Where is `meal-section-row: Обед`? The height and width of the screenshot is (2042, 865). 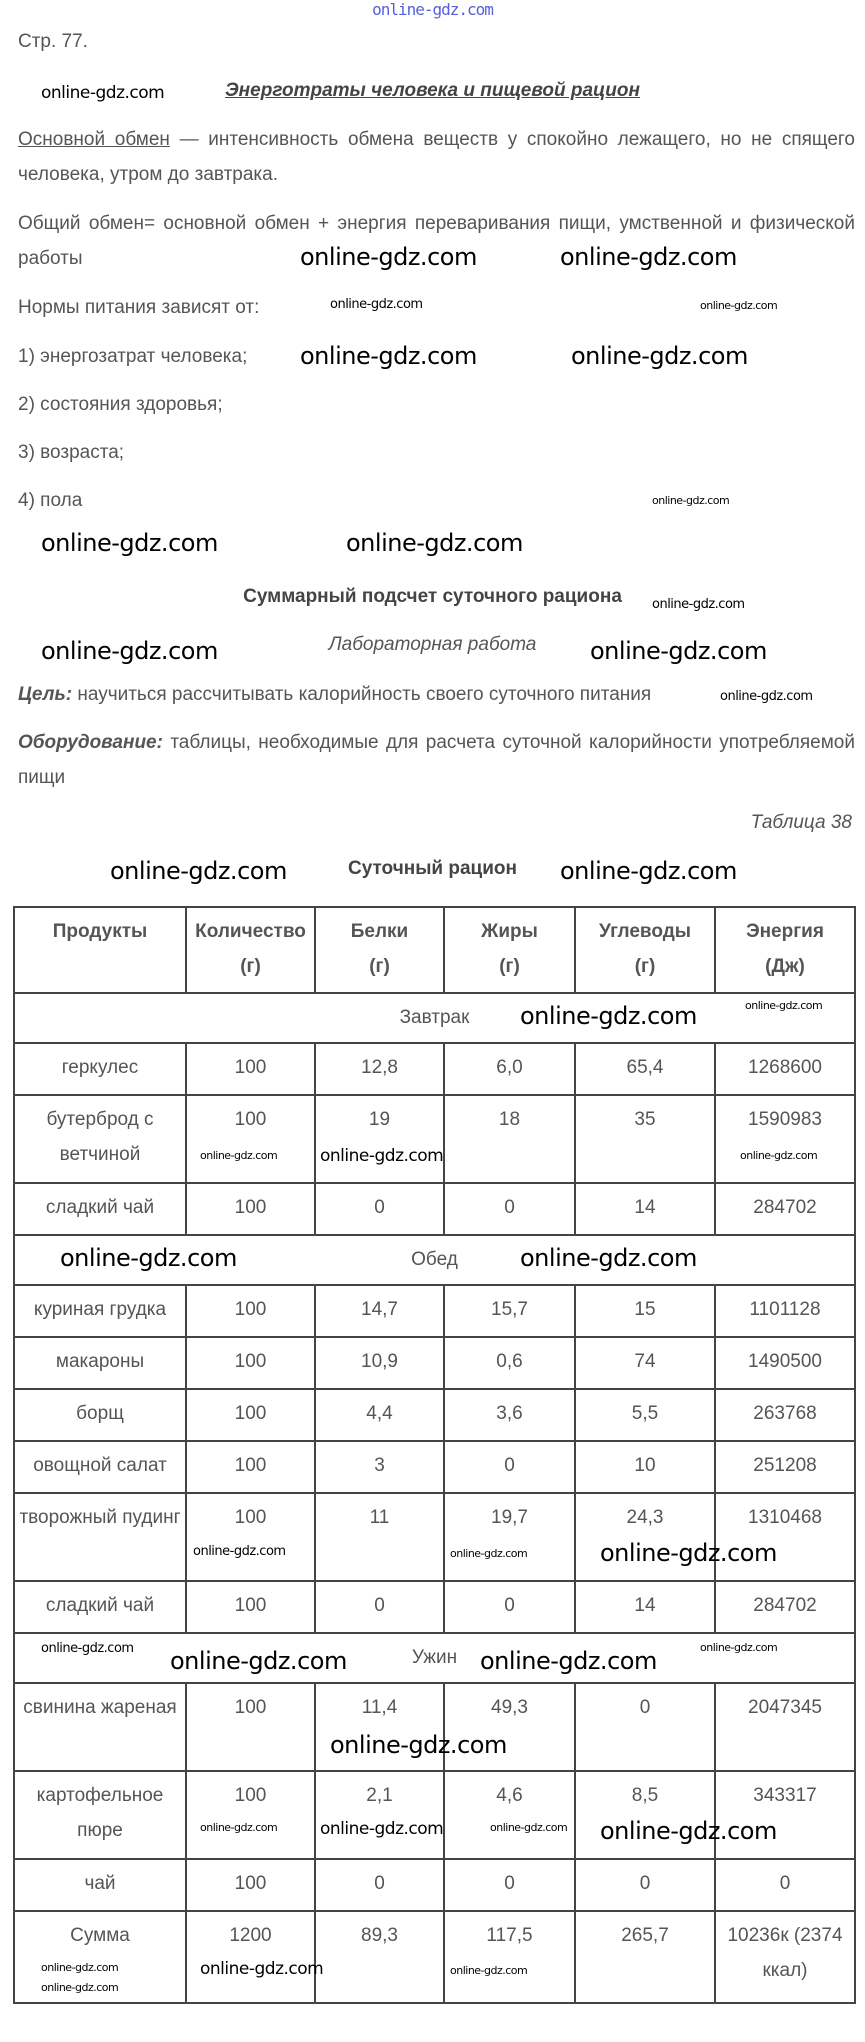
meal-section-row: Обед is located at coordinates (434, 1260).